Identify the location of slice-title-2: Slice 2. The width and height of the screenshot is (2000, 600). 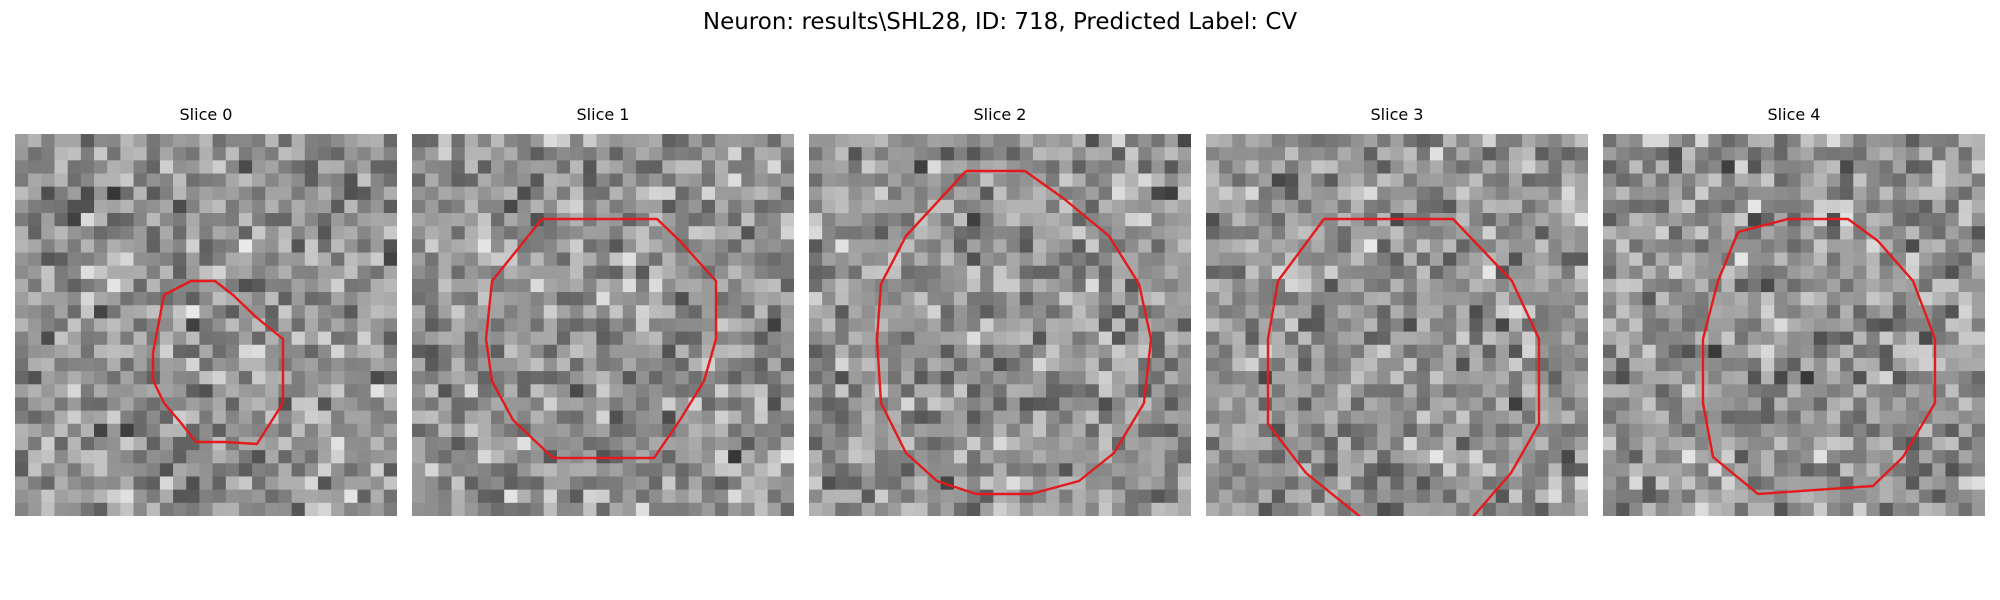
(1000, 115).